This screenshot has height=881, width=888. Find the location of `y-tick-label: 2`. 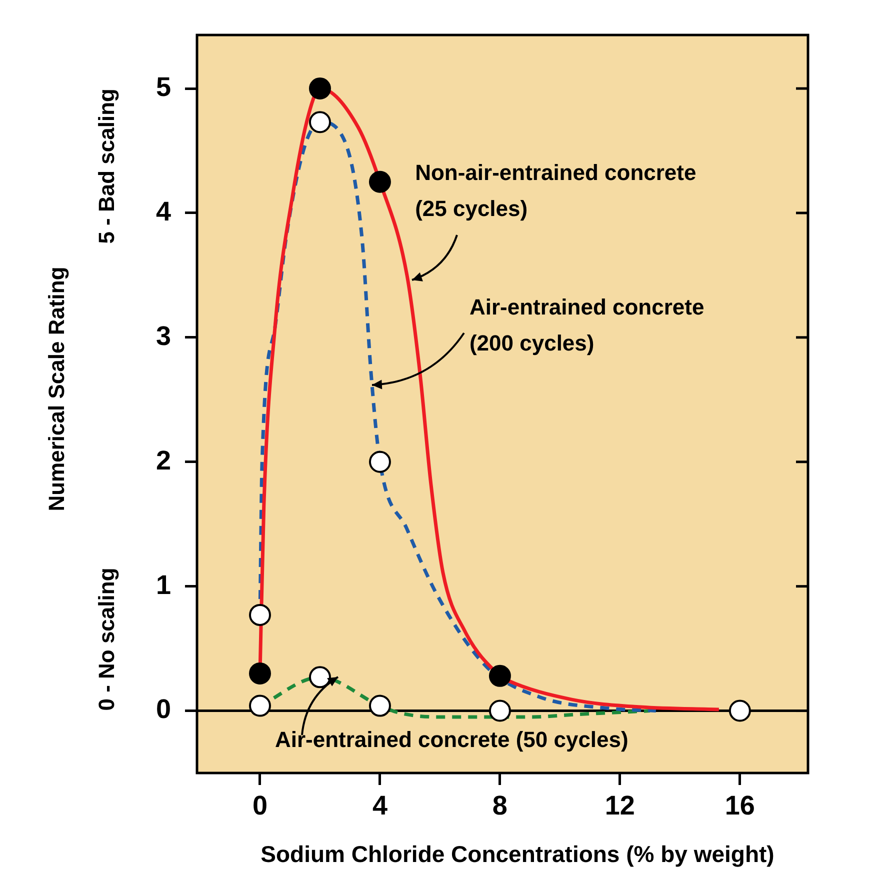

y-tick-label: 2 is located at coordinates (163, 460).